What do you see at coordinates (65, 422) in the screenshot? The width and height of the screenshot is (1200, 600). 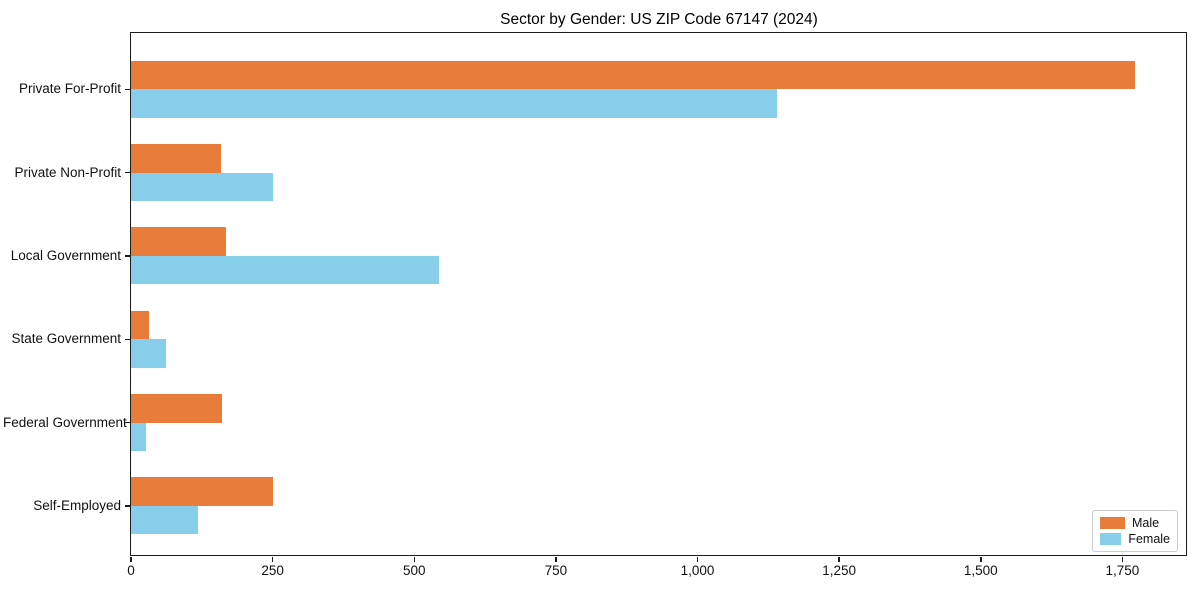 I see `y-category-label: Federal Government` at bounding box center [65, 422].